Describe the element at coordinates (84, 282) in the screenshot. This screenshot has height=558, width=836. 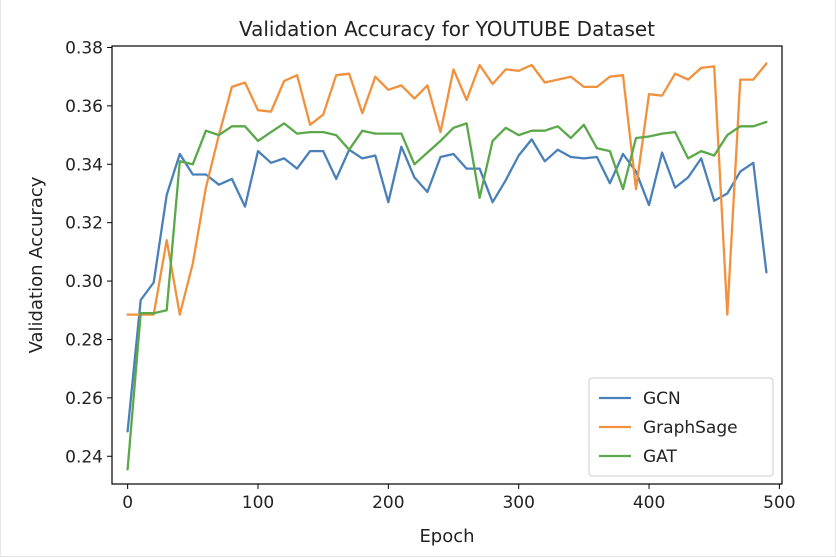
I see `y-tick-label: 0.30` at that location.